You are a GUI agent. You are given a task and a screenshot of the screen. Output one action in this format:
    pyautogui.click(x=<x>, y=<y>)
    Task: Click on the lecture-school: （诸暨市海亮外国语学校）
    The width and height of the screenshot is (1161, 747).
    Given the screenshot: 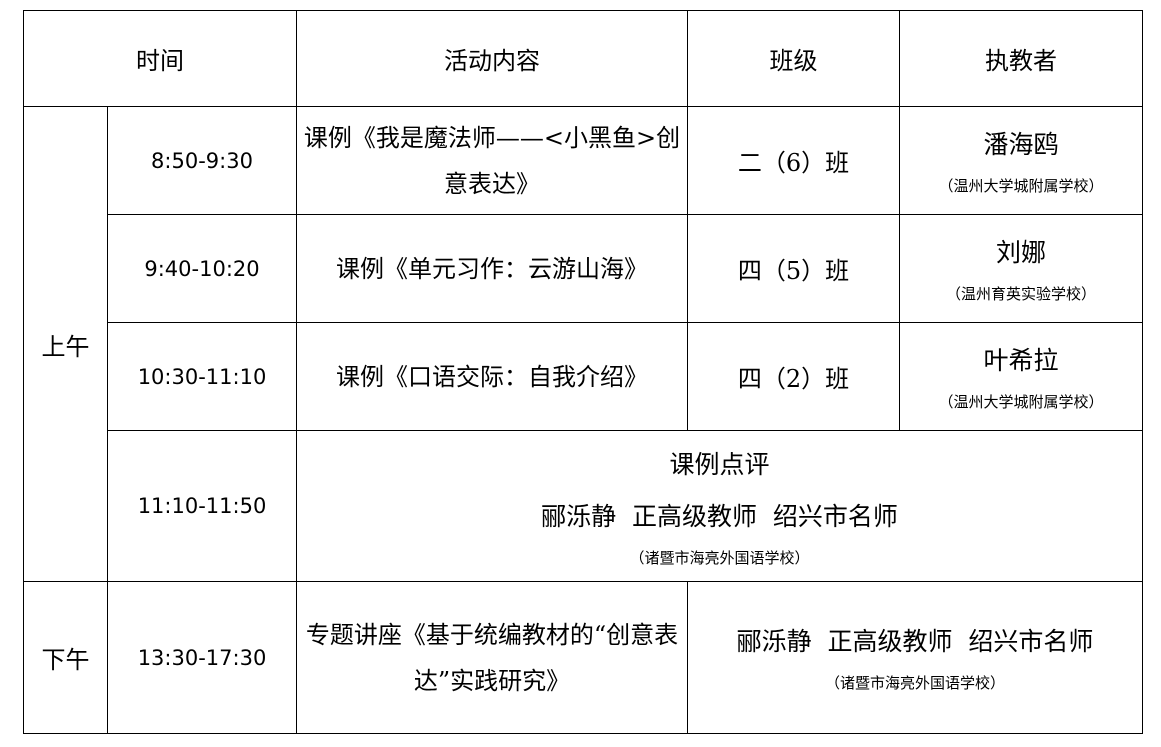 What is the action you would take?
    pyautogui.click(x=914, y=683)
    